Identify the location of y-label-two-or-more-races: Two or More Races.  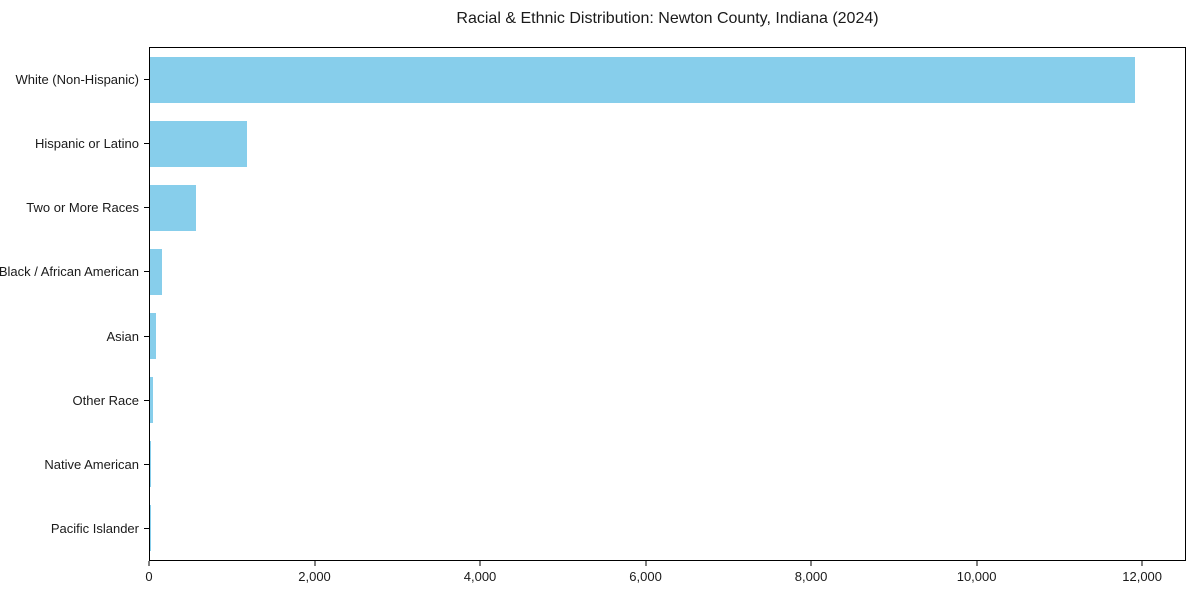
(82, 208).